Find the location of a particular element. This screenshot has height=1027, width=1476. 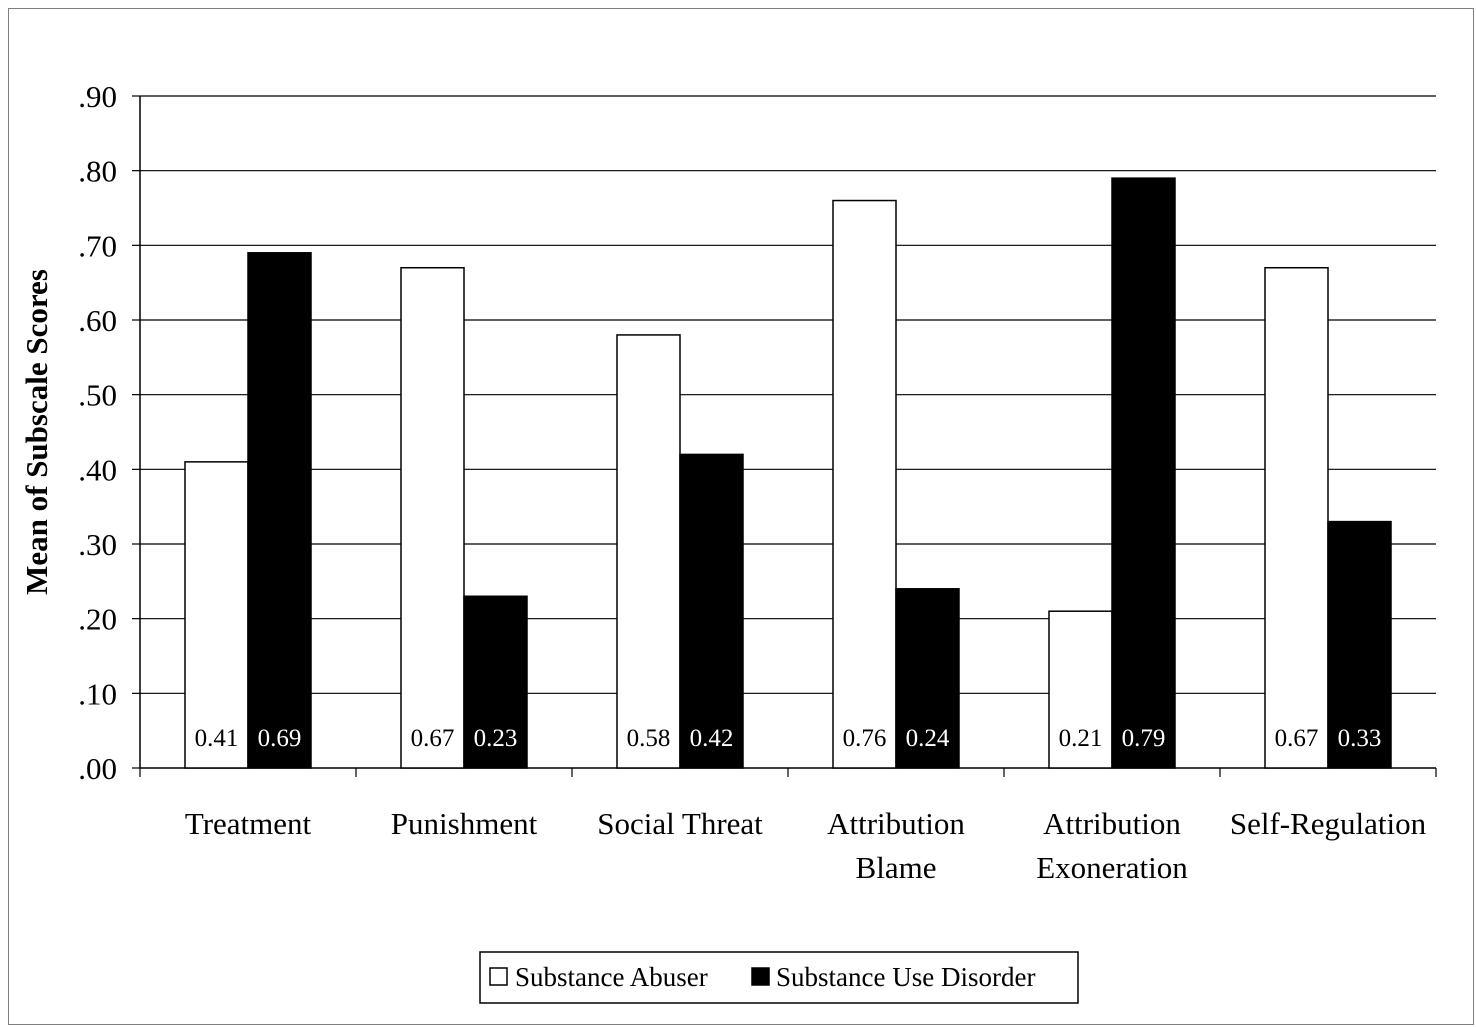

y-tick-label: .60 is located at coordinates (97, 320).